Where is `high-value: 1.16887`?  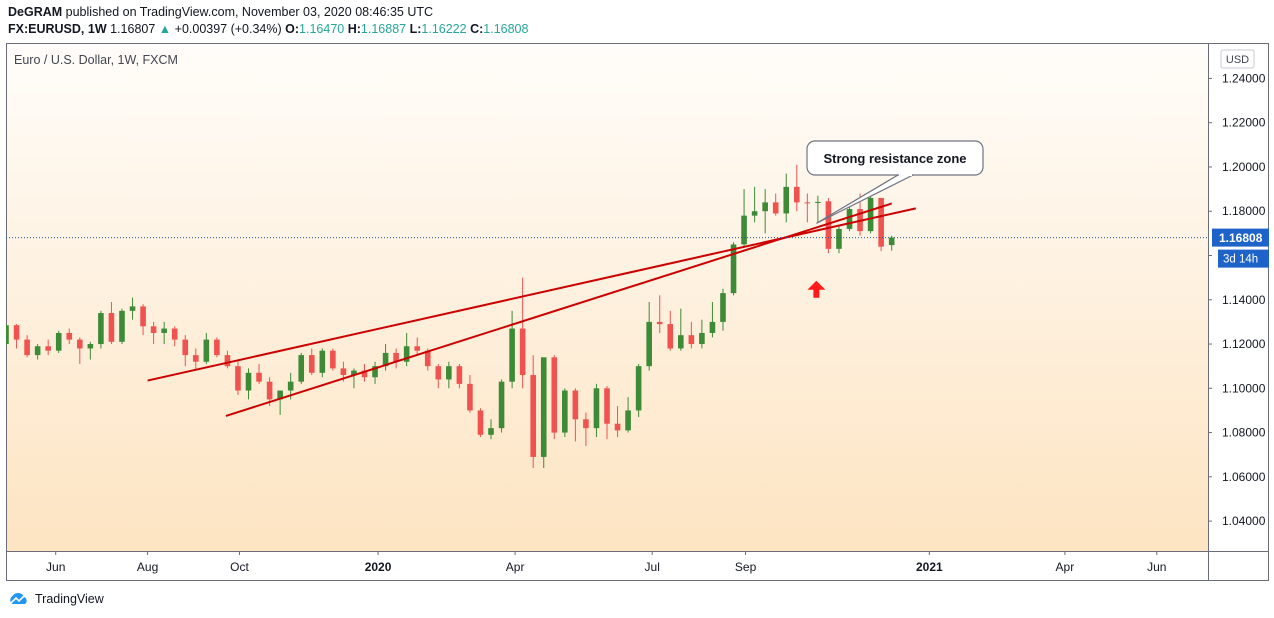
high-value: 1.16887 is located at coordinates (383, 29).